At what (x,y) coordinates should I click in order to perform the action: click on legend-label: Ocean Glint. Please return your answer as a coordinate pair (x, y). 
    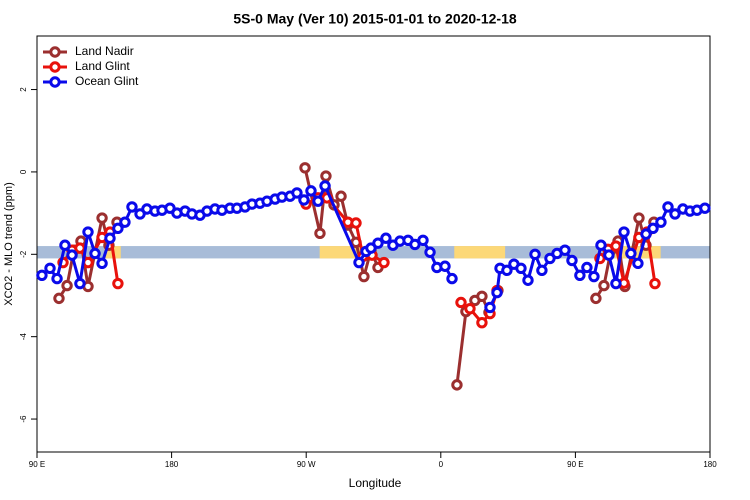
    Looking at the image, I should click on (107, 81).